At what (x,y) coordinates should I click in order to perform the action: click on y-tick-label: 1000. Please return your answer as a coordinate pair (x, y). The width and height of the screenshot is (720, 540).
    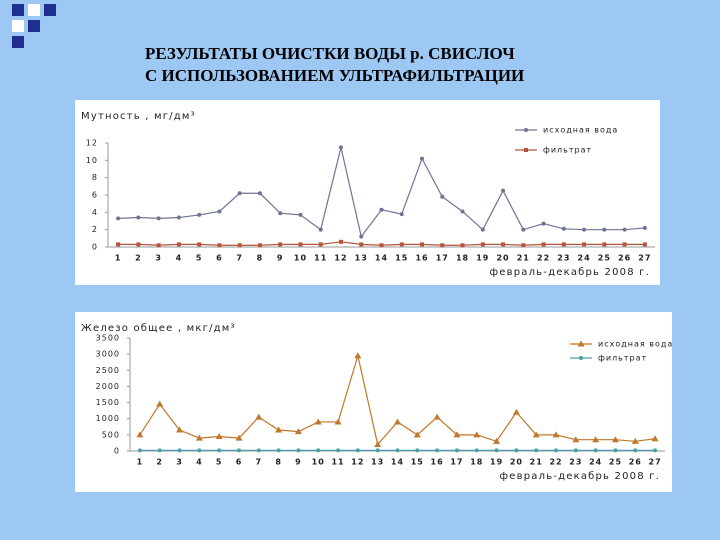
    Looking at the image, I should click on (108, 418).